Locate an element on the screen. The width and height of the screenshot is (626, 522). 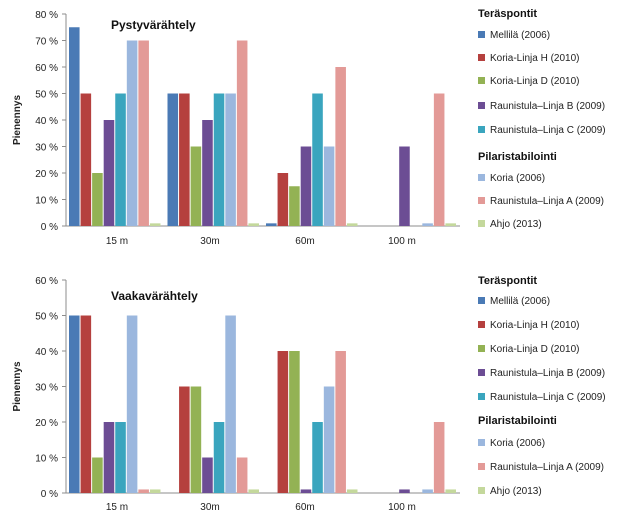
chart-1-y-tick-label: 40 % is located at coordinates (46, 121).